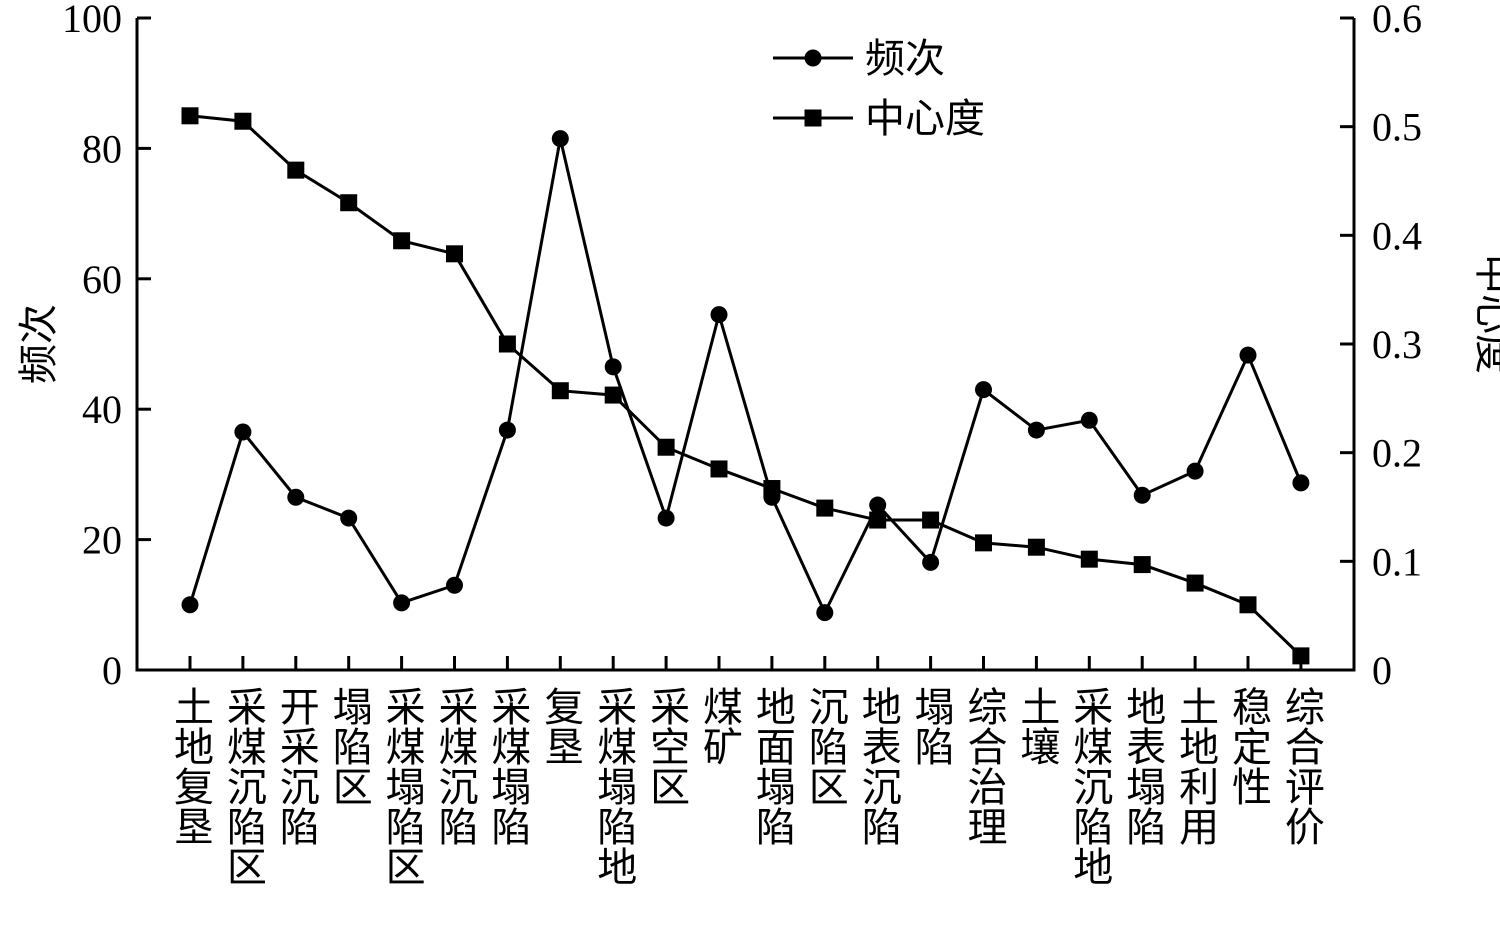  What do you see at coordinates (984, 766) in the screenshot?
I see `x-category-label: 综合治理` at bounding box center [984, 766].